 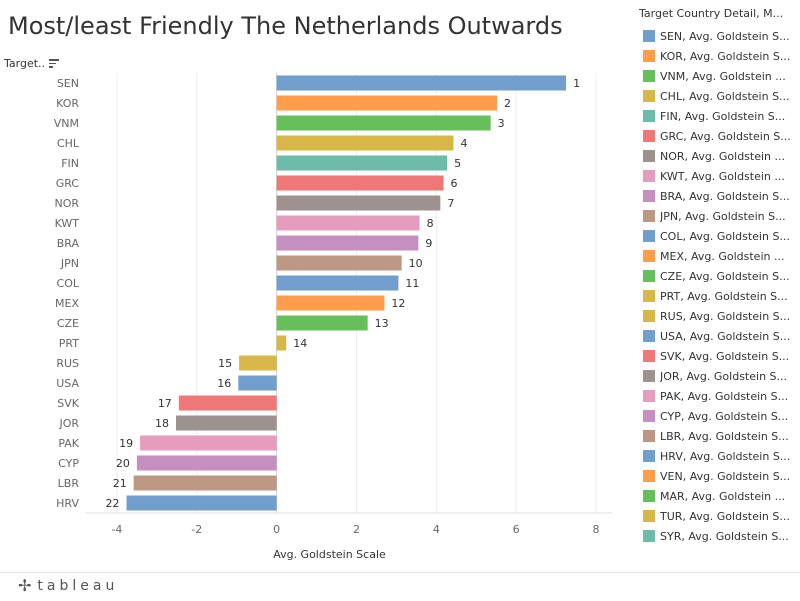 I want to click on tableau-brand-text: tableau, so click(x=78, y=586).